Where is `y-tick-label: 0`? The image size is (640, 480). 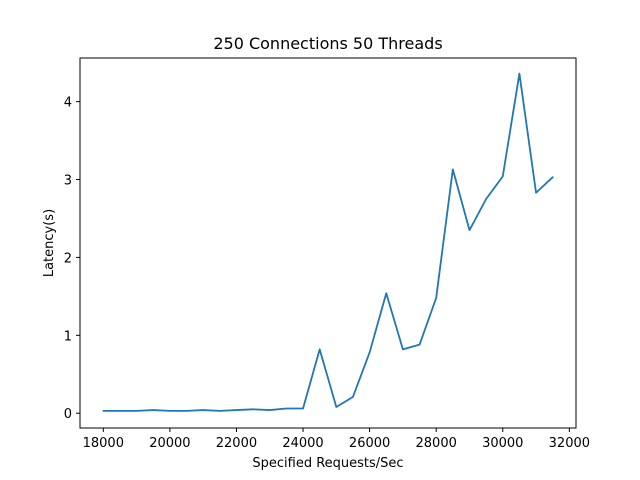 y-tick-label: 0 is located at coordinates (68, 414).